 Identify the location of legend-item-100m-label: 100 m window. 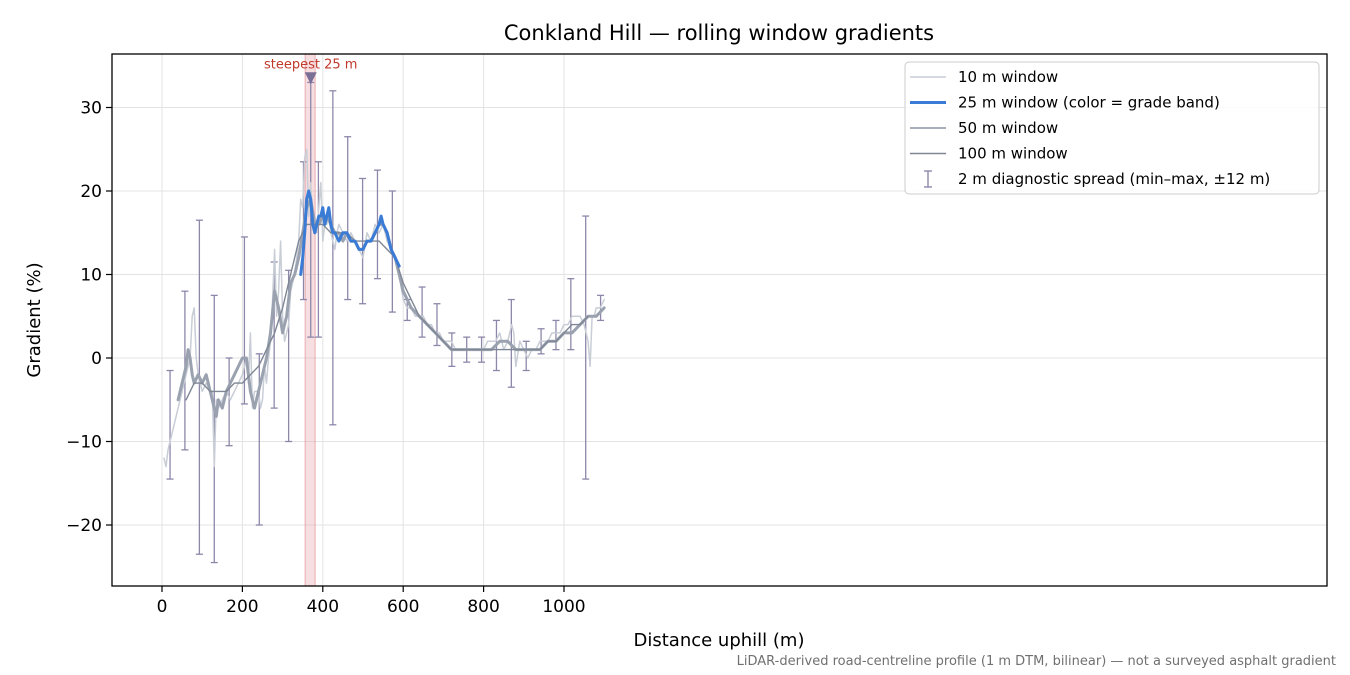
(1013, 154).